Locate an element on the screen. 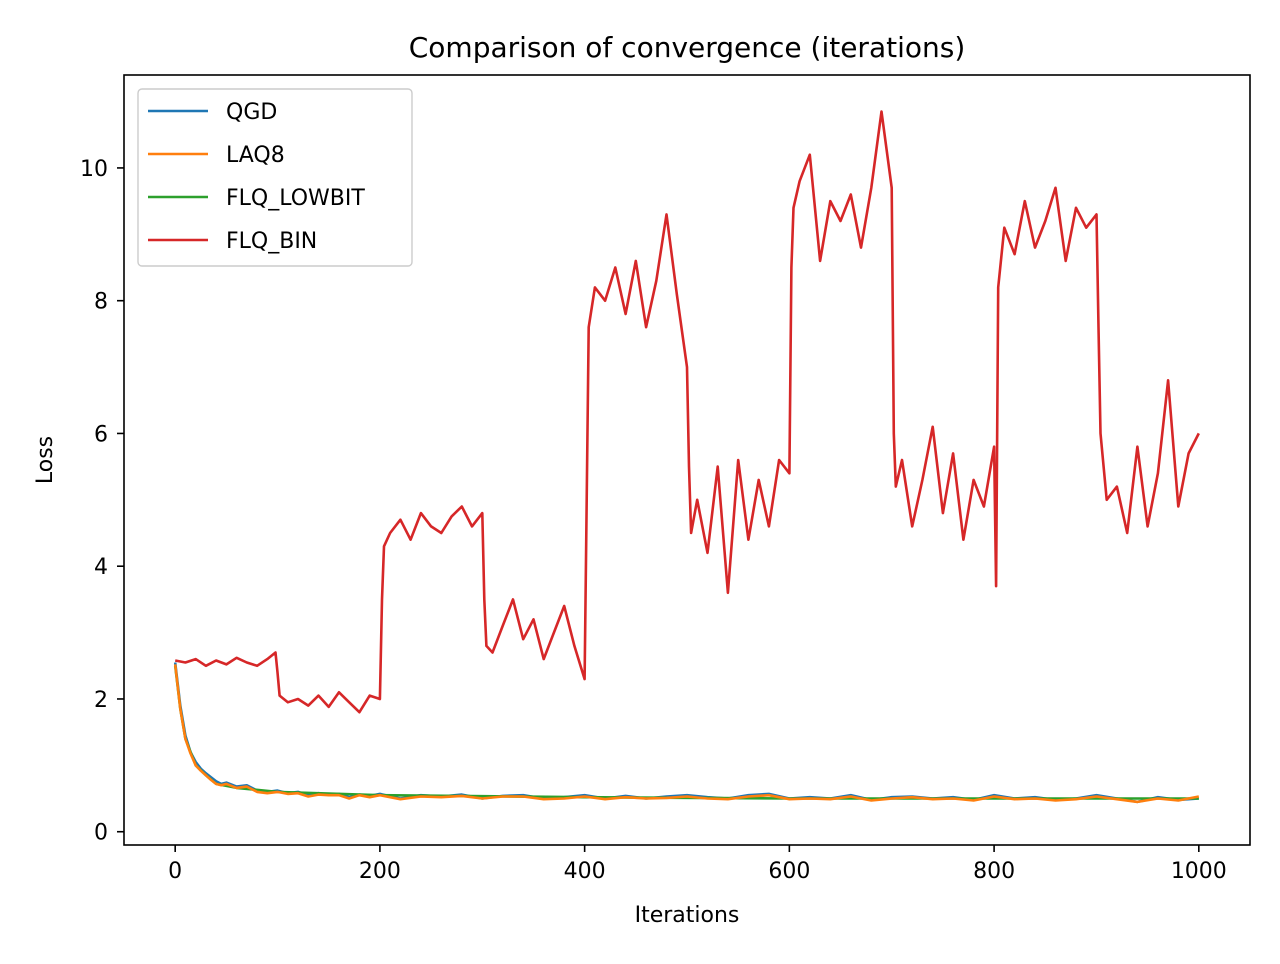 Image resolution: width=1280 pixels, height=964 pixels. legend-label: LAQ8 is located at coordinates (255, 155).